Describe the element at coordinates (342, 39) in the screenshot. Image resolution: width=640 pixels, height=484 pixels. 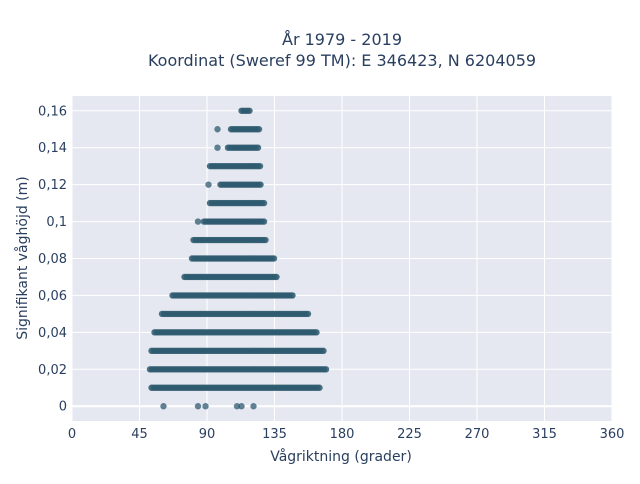
I see `chart-title-line1: År 1979 - 2019` at that location.